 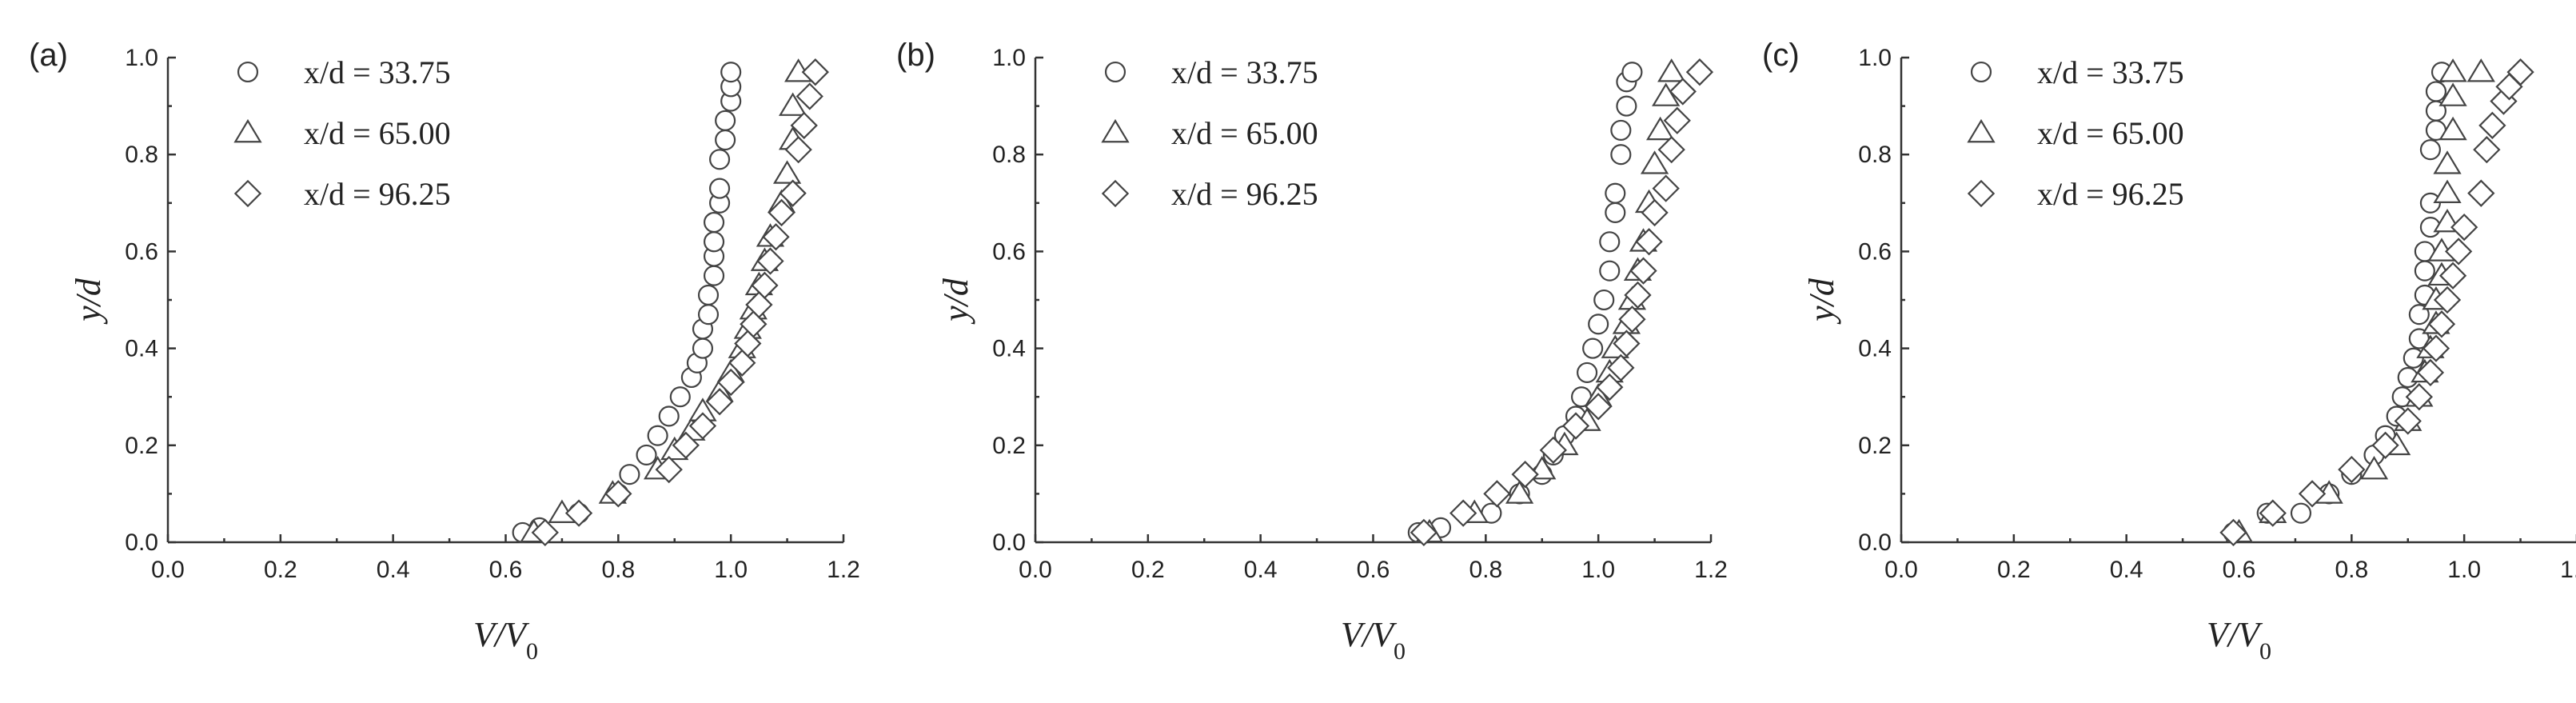 What do you see at coordinates (2110, 194) in the screenshot?
I see `legend-label: x/d = 96.25` at bounding box center [2110, 194].